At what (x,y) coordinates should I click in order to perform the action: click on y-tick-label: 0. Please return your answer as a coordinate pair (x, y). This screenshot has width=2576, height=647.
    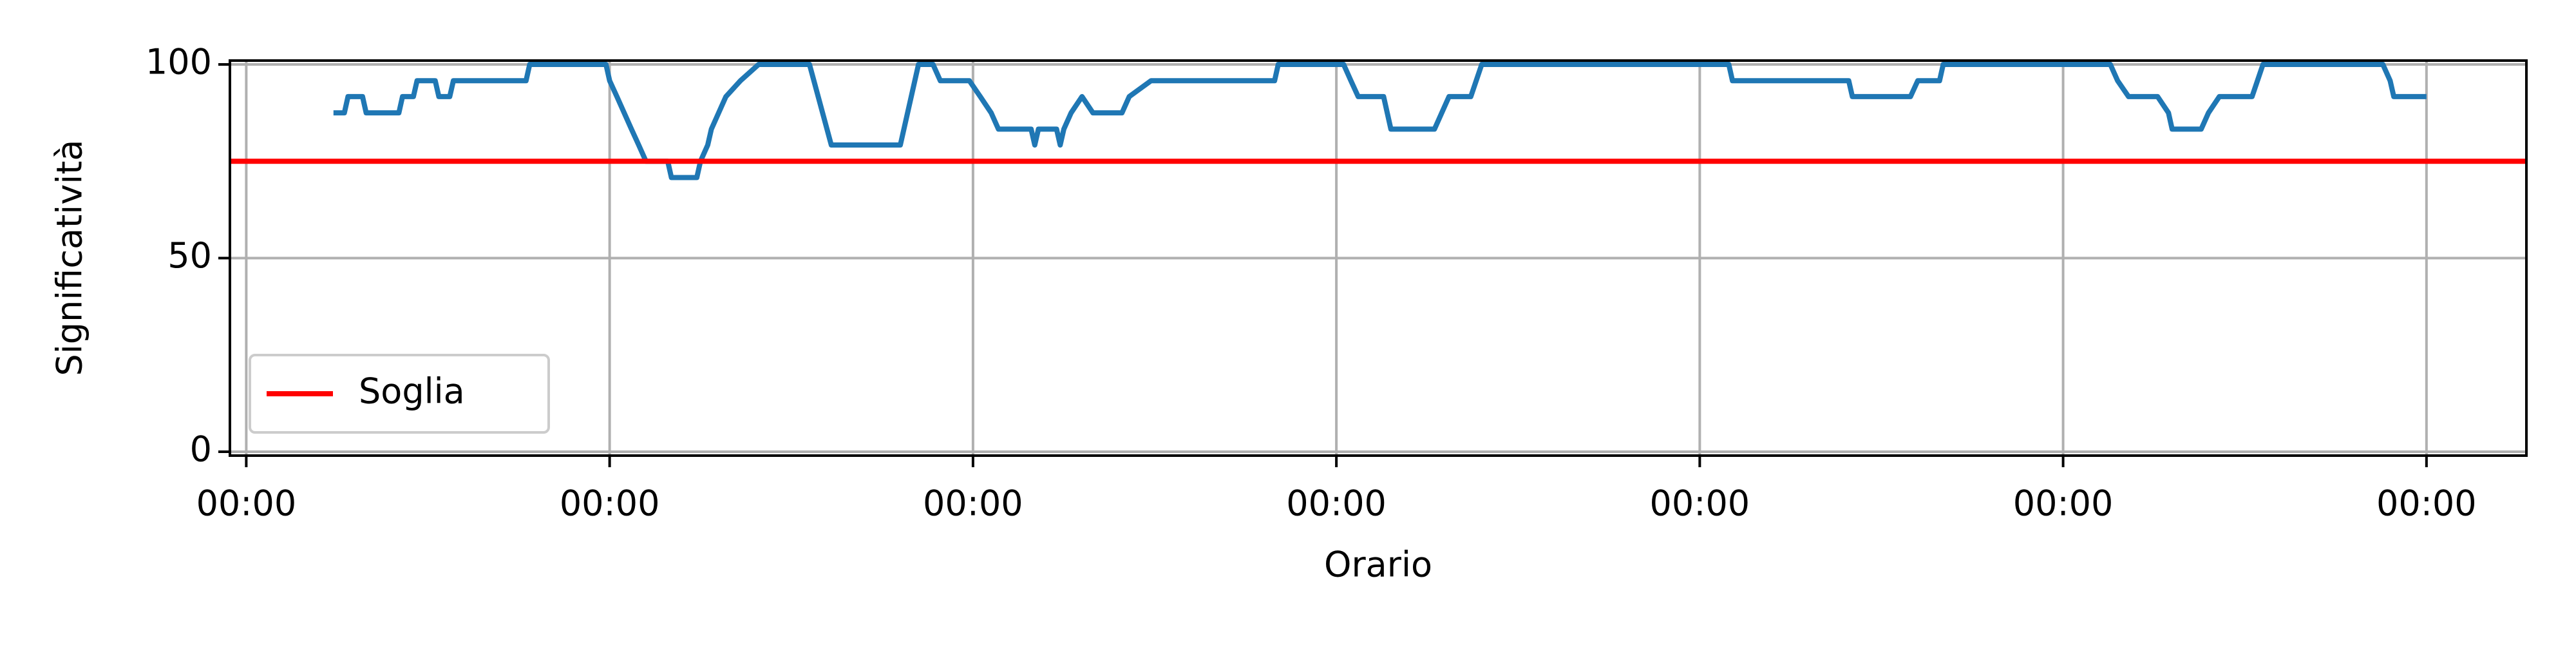
    Looking at the image, I should click on (201, 449).